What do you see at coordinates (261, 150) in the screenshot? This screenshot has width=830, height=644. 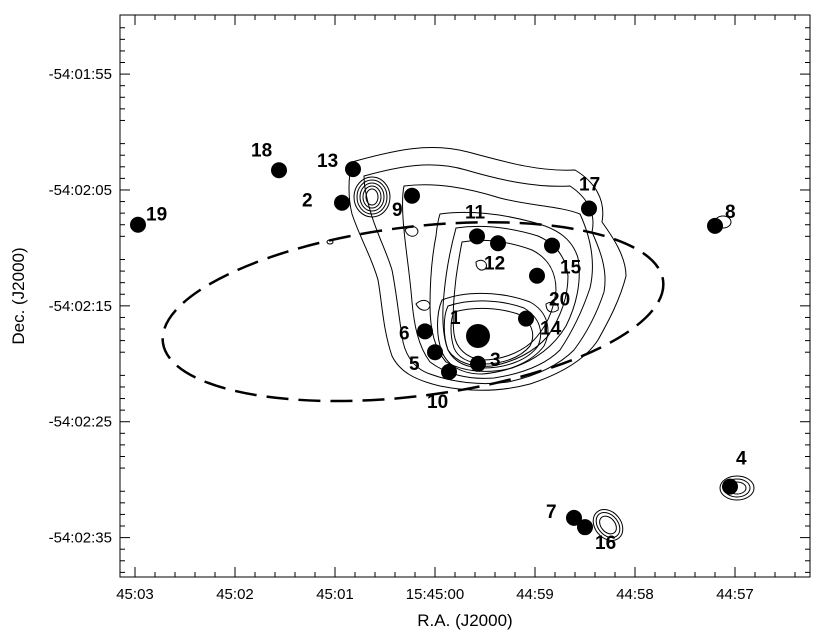 I see `source-label-18: 18` at bounding box center [261, 150].